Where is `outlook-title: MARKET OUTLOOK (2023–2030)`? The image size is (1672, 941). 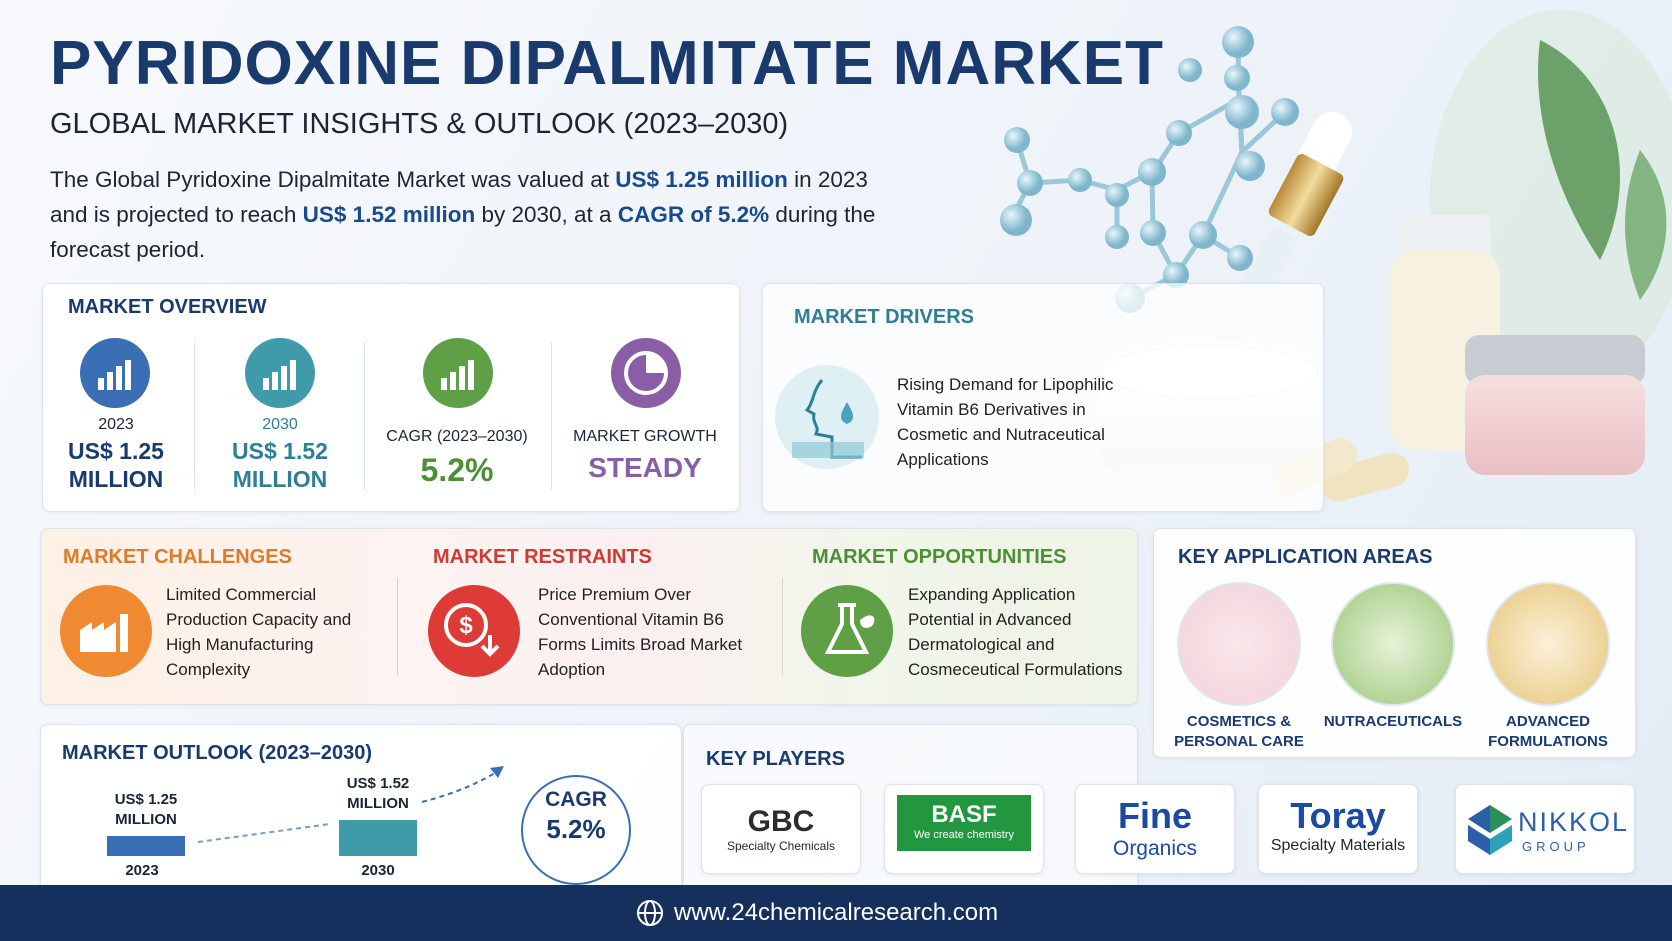
outlook-title: MARKET OUTLOOK (2023–2030) is located at coordinates (217, 753).